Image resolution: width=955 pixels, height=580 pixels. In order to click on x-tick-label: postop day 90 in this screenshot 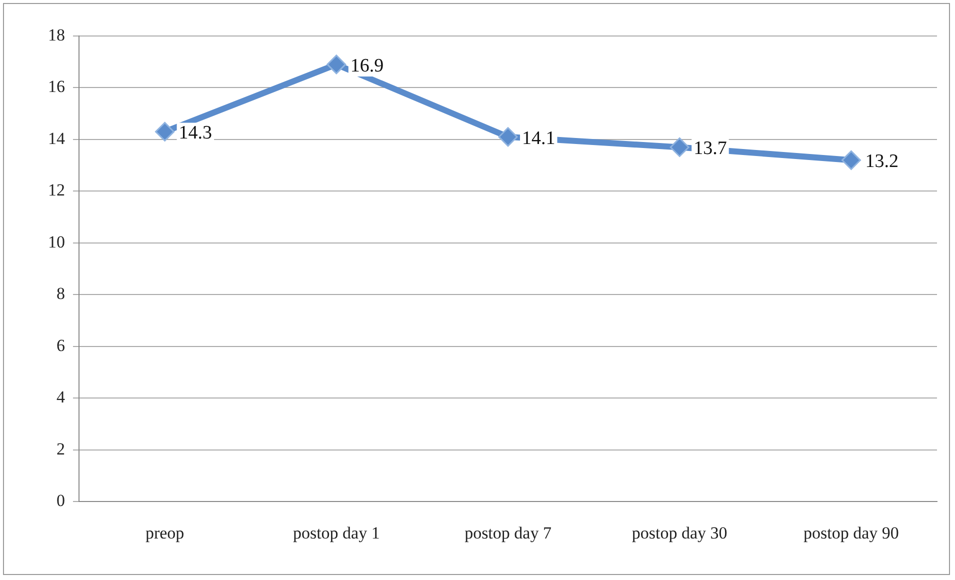, I will do `click(851, 532)`.